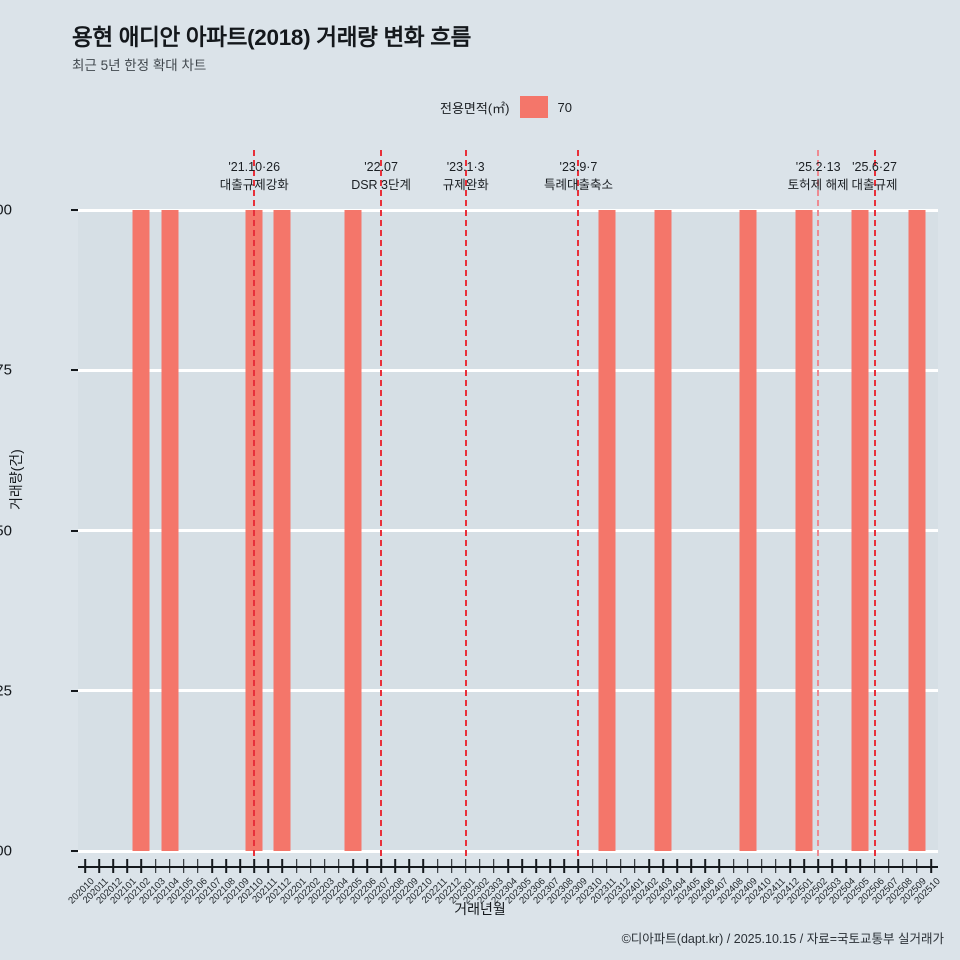 The height and width of the screenshot is (960, 960). Describe the element at coordinates (874, 185) in the screenshot. I see `event-text: 대출규제` at that location.